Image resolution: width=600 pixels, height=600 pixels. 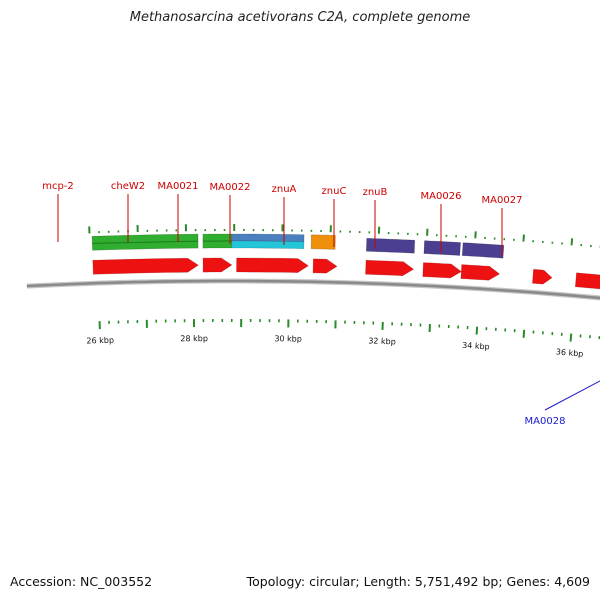 What do you see at coordinates (217, 265) in the screenshot?
I see `gene-arrow-cheW2` at bounding box center [217, 265].